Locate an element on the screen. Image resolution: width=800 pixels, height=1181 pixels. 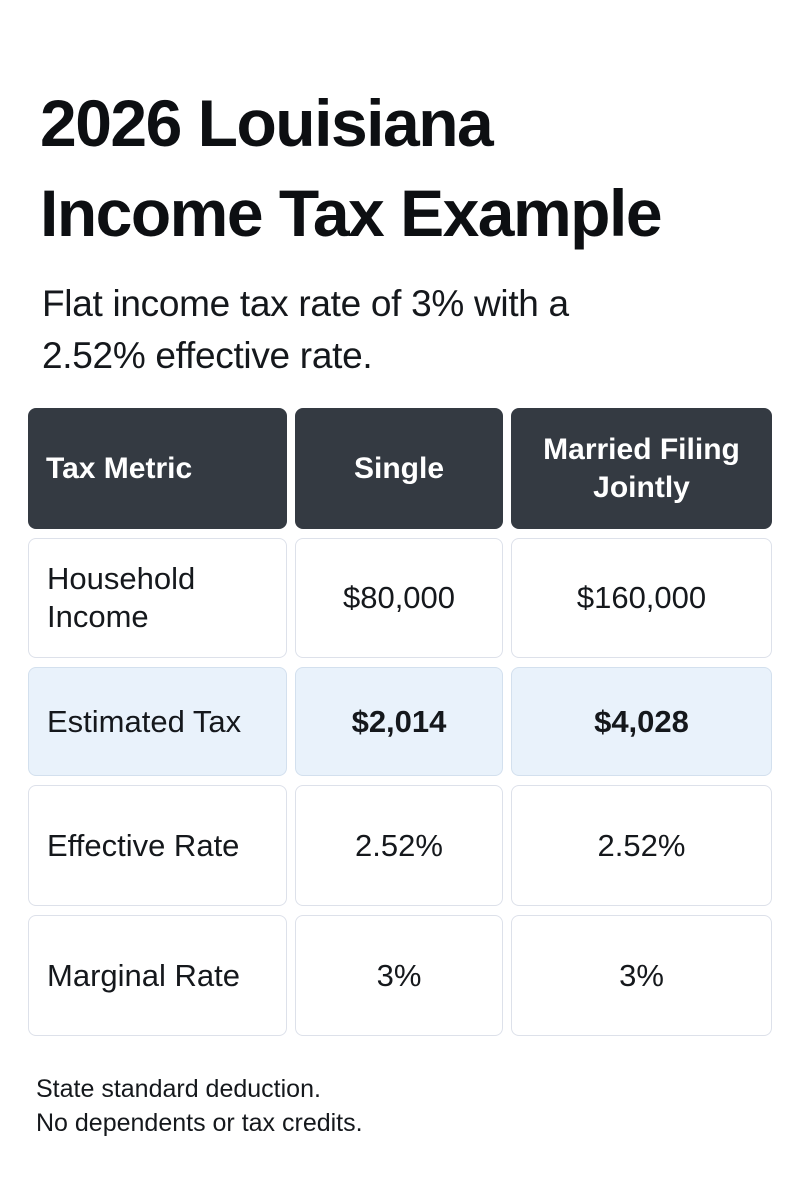
header-married-filing-jointly: Married Filing Jointly is located at coordinates (641, 468).